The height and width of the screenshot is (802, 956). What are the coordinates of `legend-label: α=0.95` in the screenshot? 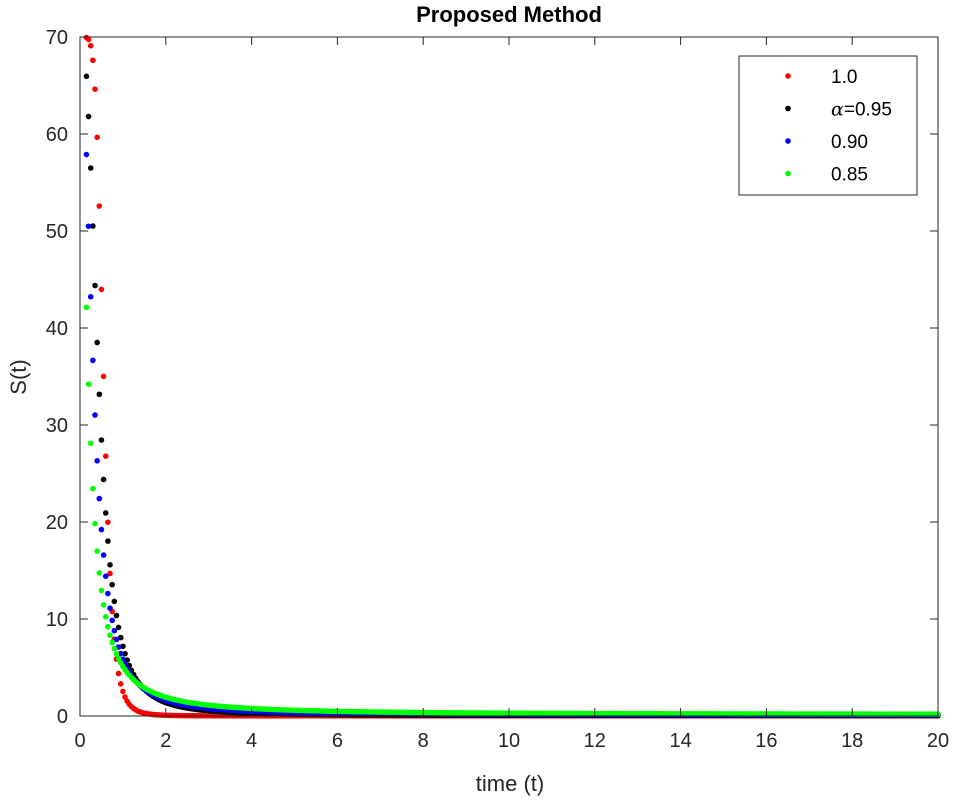 It's located at (861, 110).